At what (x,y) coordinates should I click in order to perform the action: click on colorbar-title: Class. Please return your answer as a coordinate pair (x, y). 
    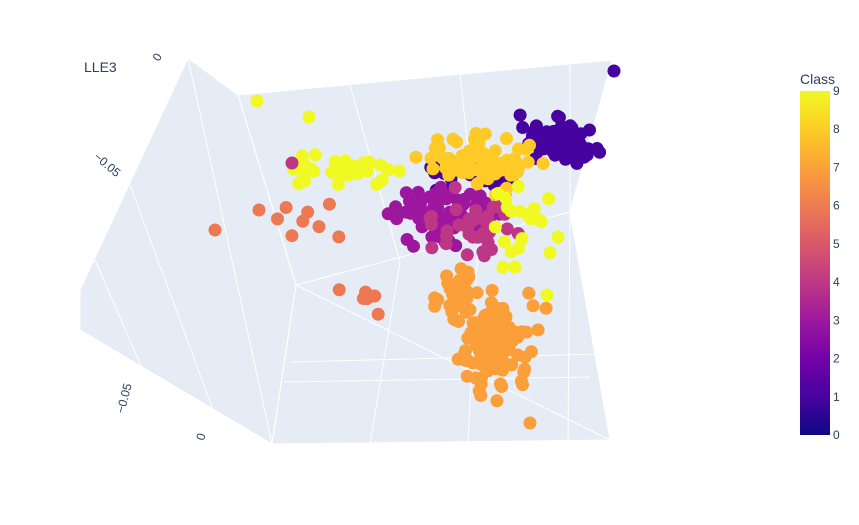
    Looking at the image, I should click on (817, 79).